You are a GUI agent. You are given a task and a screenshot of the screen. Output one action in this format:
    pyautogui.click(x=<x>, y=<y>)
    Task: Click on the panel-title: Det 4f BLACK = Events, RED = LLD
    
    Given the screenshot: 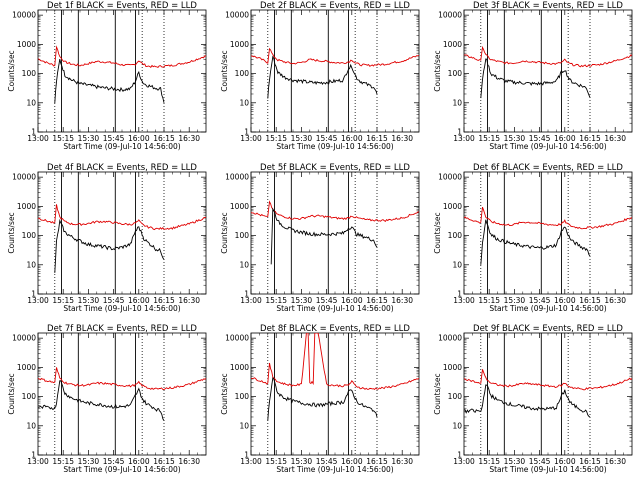 What is the action you would take?
    pyautogui.click(x=122, y=168)
    